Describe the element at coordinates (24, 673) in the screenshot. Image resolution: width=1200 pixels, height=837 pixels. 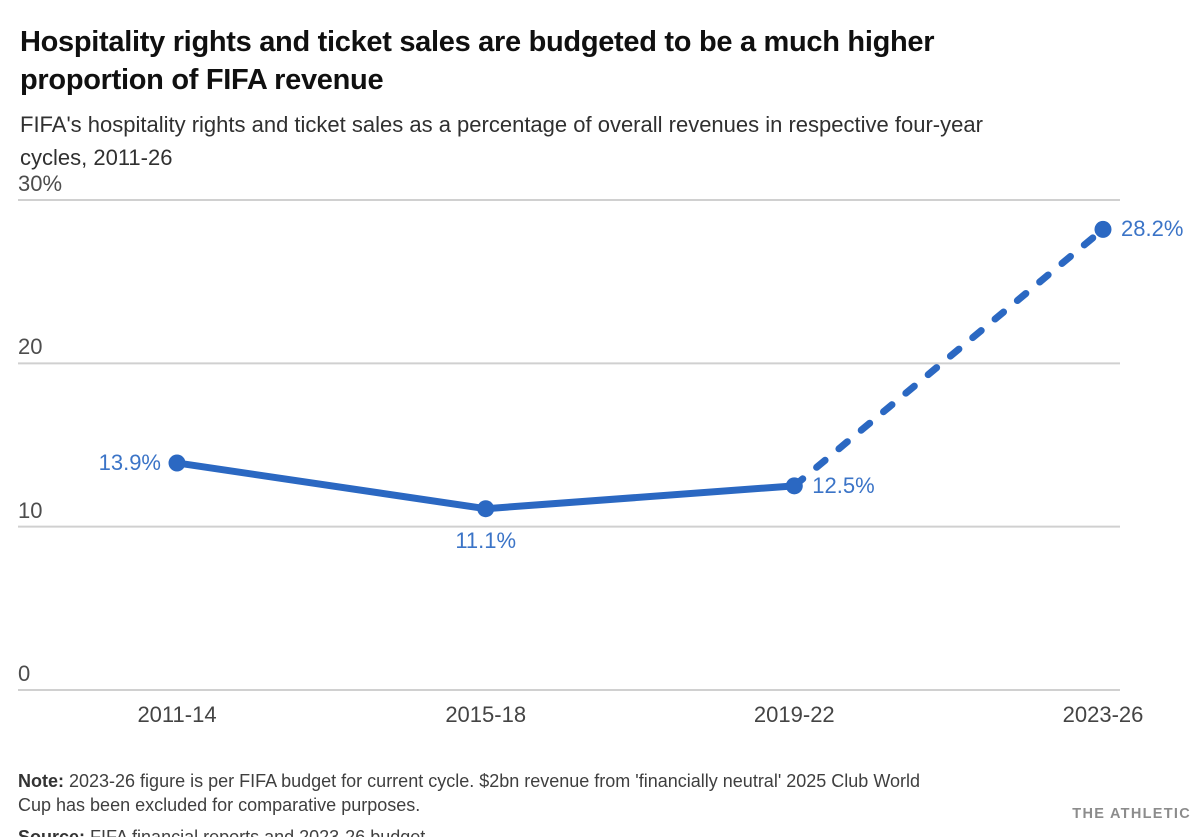
I see `y-axis-tick-label: 0` at that location.